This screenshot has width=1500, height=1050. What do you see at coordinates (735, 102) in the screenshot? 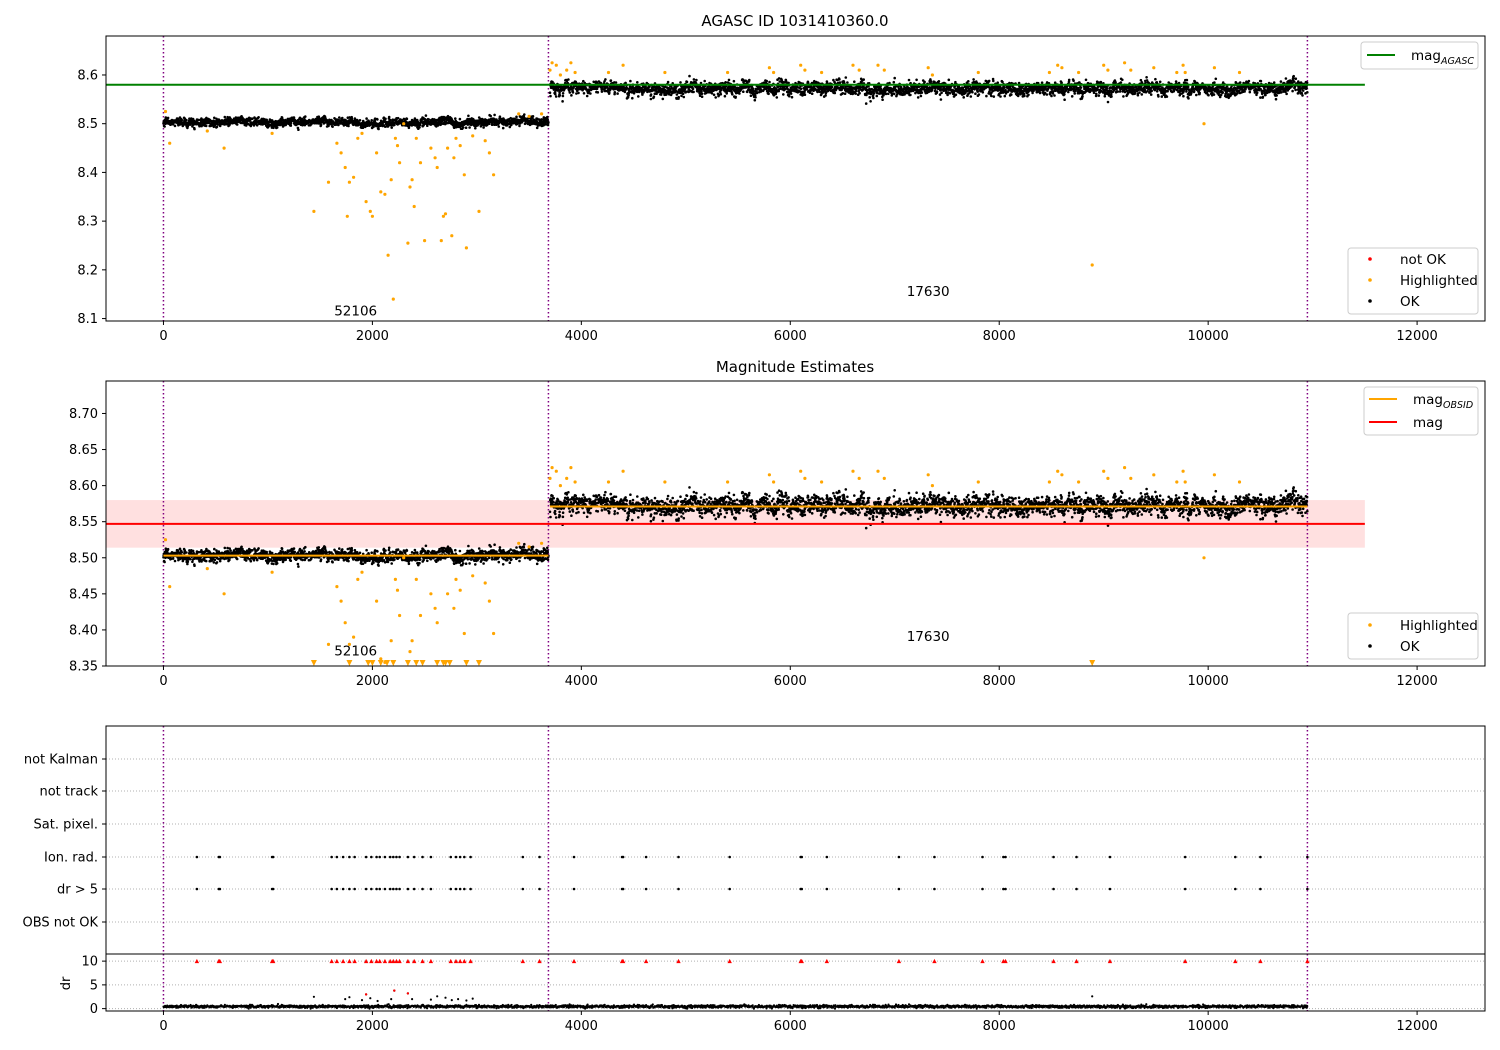
I see `ok-points` at bounding box center [735, 102].